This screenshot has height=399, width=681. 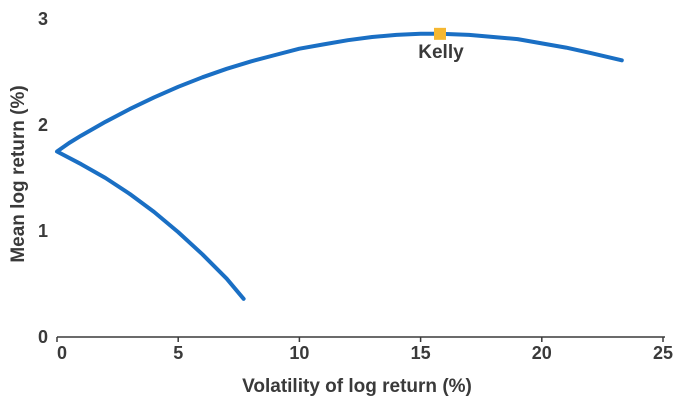 I want to click on x-tick-label-4: 20, so click(x=542, y=353).